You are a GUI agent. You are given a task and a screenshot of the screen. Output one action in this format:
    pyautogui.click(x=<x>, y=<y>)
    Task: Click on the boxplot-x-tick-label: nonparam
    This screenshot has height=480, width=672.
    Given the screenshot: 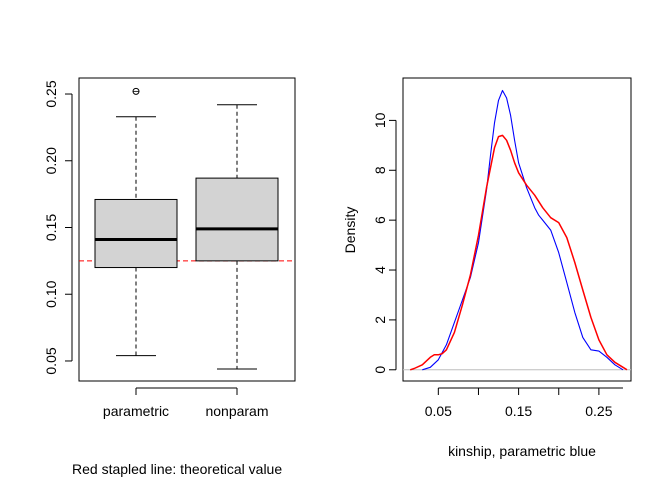 What is the action you would take?
    pyautogui.click(x=236, y=411)
    